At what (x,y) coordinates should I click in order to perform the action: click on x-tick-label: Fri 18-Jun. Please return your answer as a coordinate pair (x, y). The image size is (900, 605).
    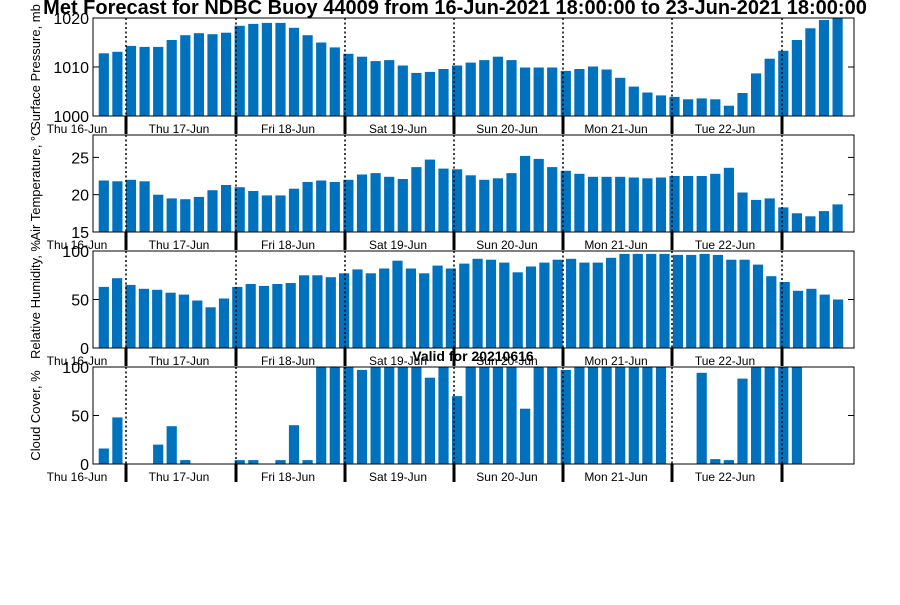
    Looking at the image, I should click on (288, 245).